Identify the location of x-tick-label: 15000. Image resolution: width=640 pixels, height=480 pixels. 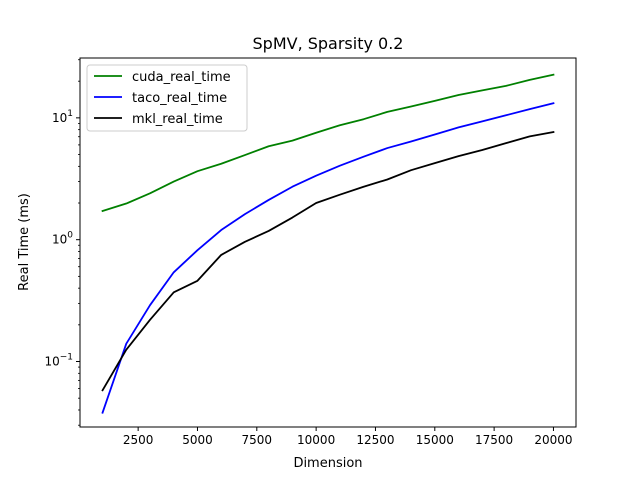
(435, 440).